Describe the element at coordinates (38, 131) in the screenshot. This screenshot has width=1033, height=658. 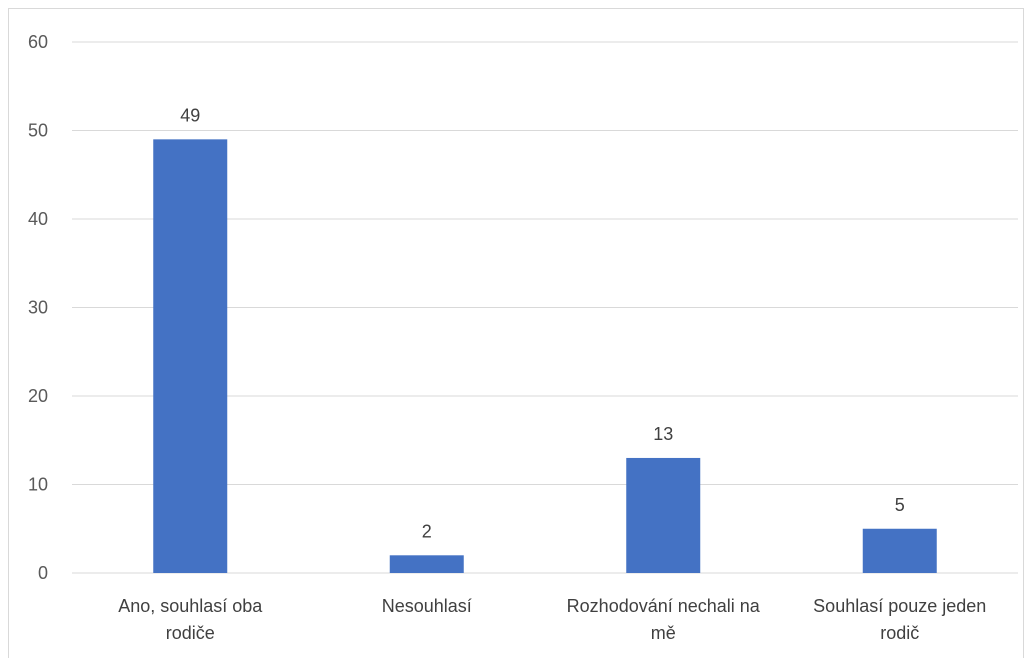
I see `y-tick-label: 50` at that location.